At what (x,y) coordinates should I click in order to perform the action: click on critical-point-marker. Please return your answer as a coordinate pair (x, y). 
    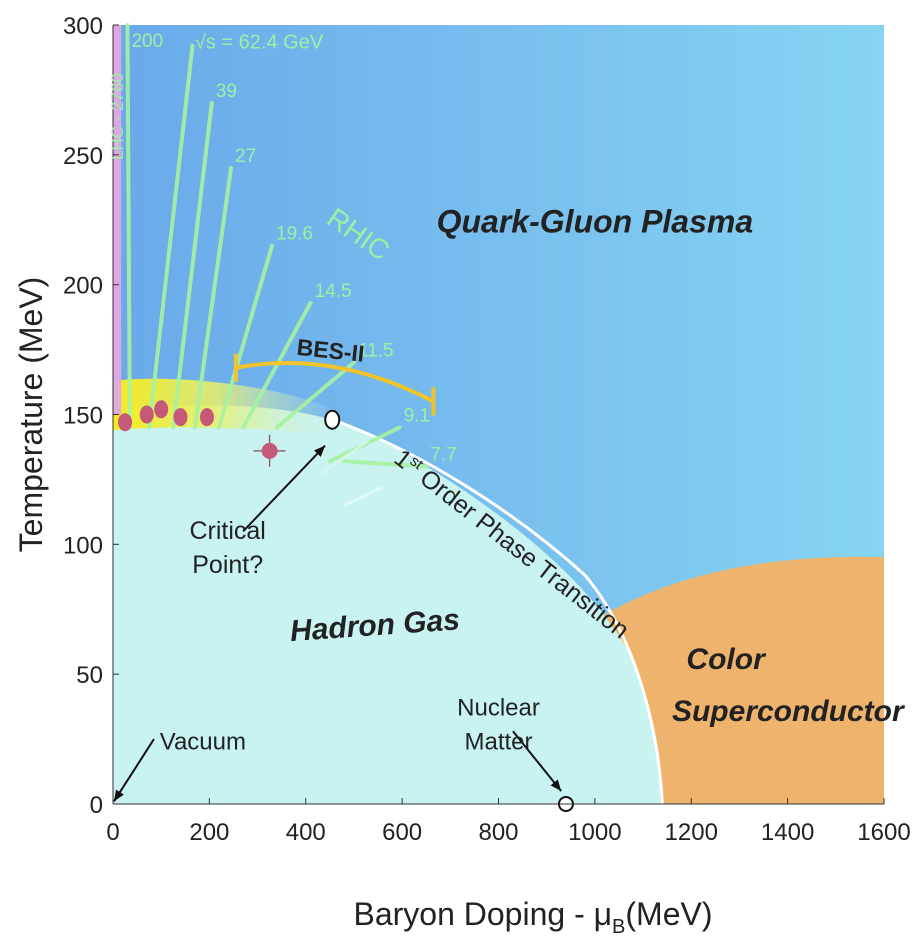
    Looking at the image, I should click on (332, 419).